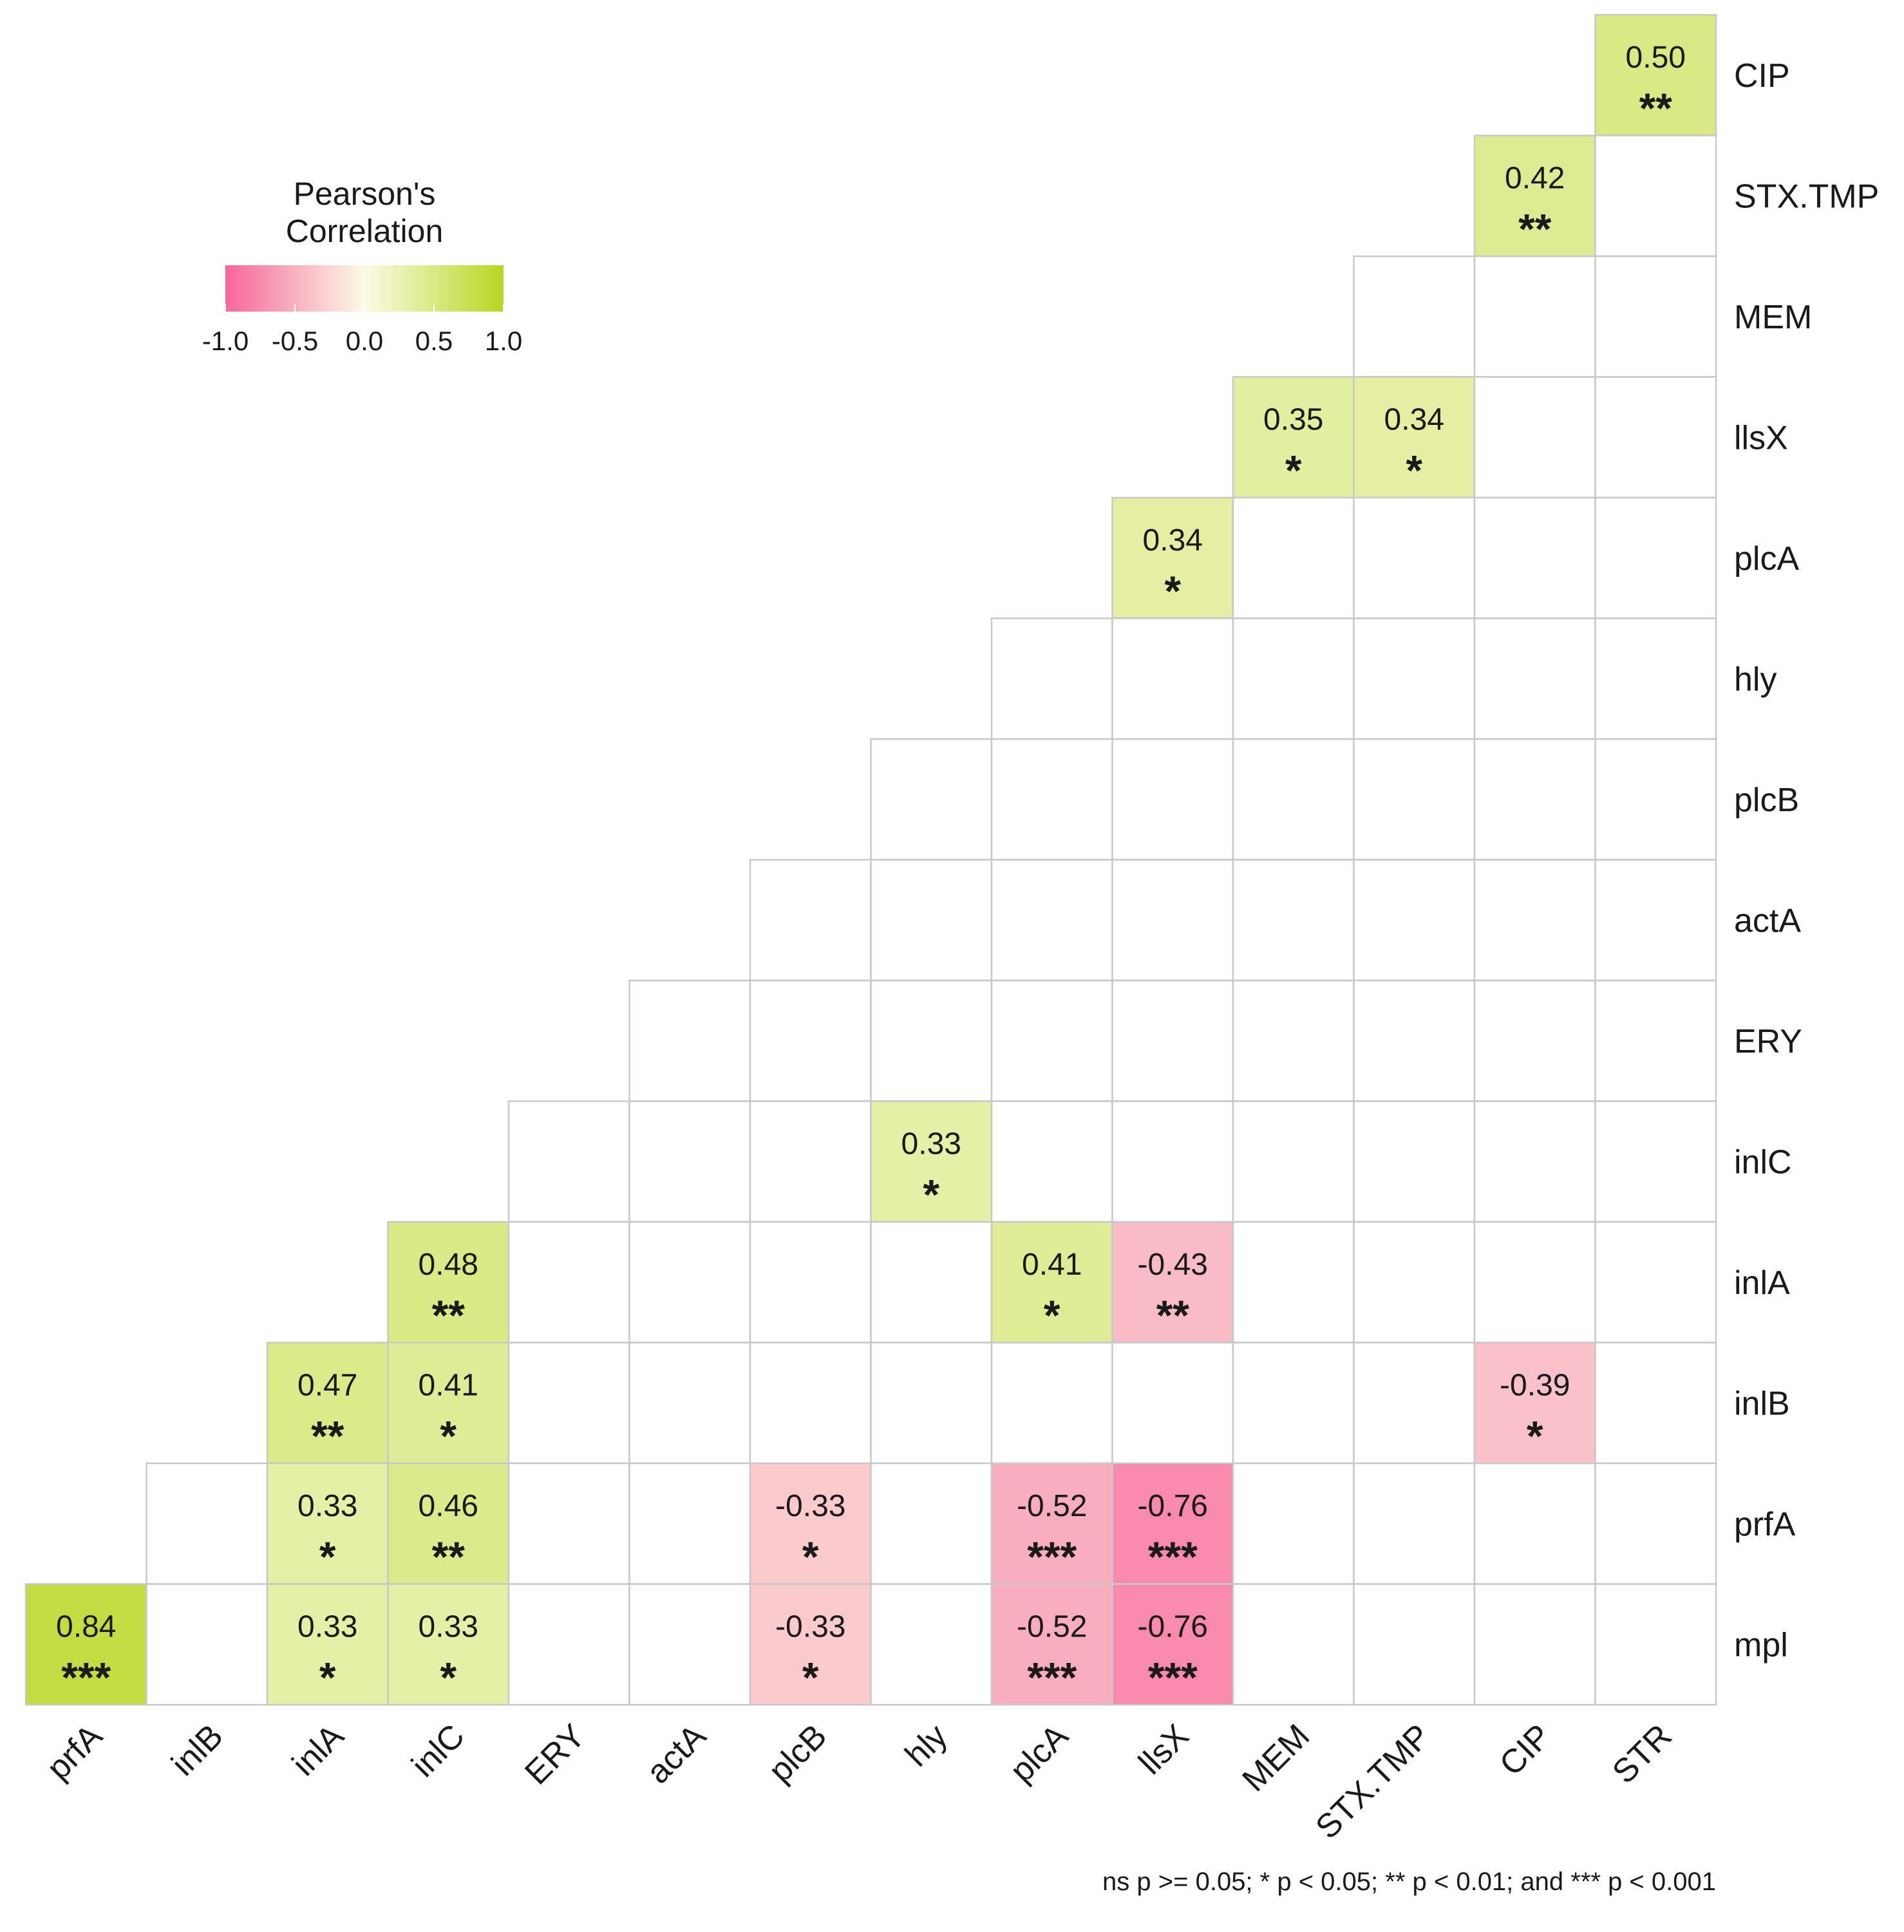 The height and width of the screenshot is (1932, 1904). What do you see at coordinates (1766, 559) in the screenshot?
I see `row-label-plcA: plcA` at bounding box center [1766, 559].